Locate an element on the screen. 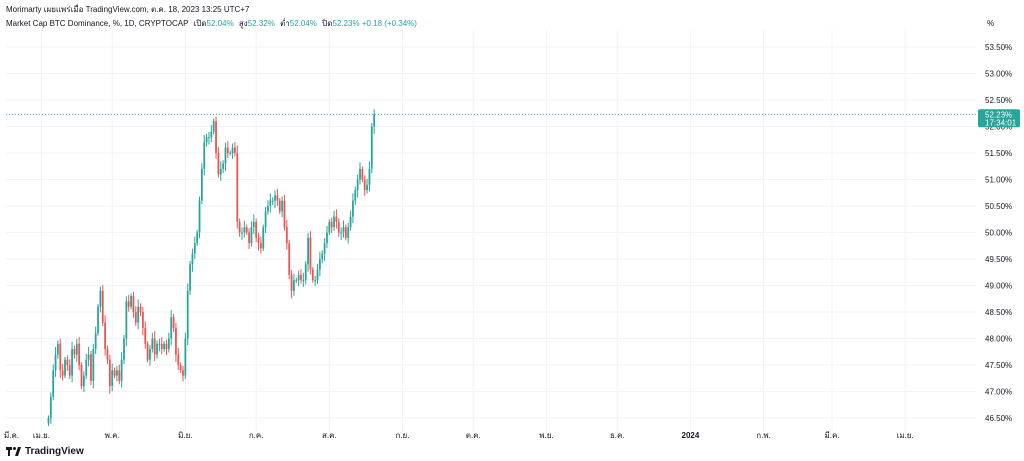 This screenshot has height=461, width=1024. y-tick-label: 50.00% is located at coordinates (998, 233).